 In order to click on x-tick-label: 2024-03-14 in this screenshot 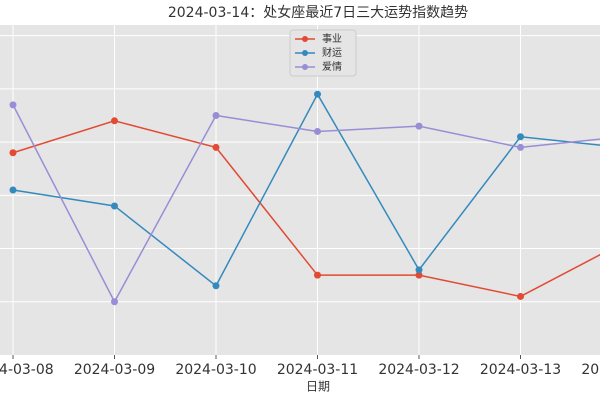, I will do `click(590, 370)`.